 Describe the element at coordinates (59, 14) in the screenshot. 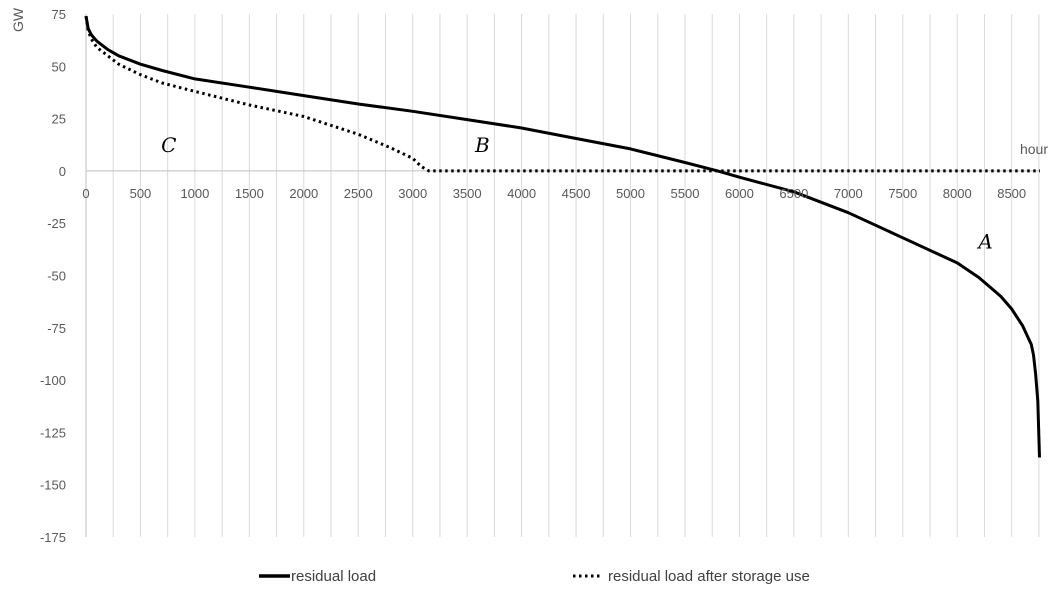

I see `y-tick-label: 75` at that location.